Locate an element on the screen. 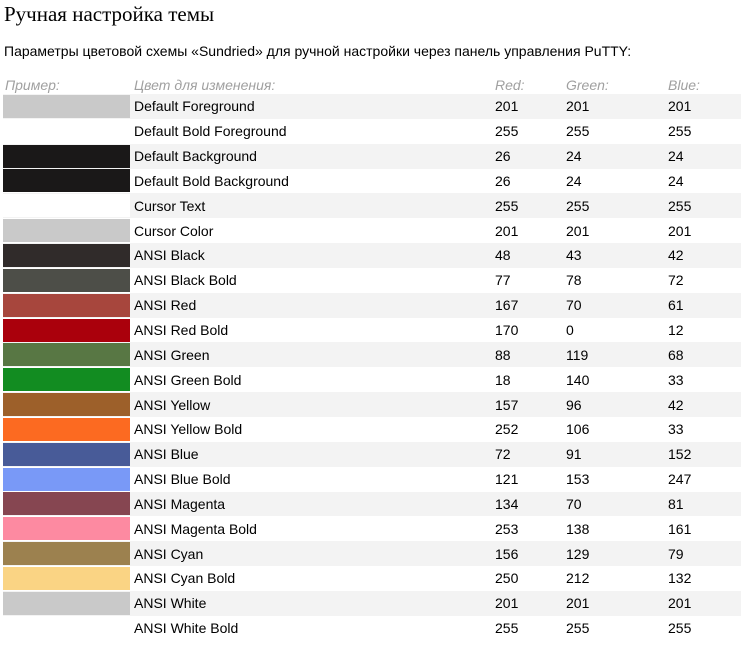  table-row: Default Foreground 201 201 201 is located at coordinates (372, 106).